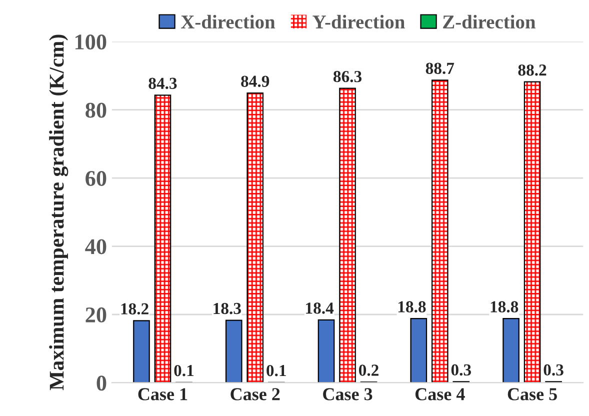 The height and width of the screenshot is (416, 589). Describe the element at coordinates (96, 314) in the screenshot. I see `y-tick-label: 20` at that location.